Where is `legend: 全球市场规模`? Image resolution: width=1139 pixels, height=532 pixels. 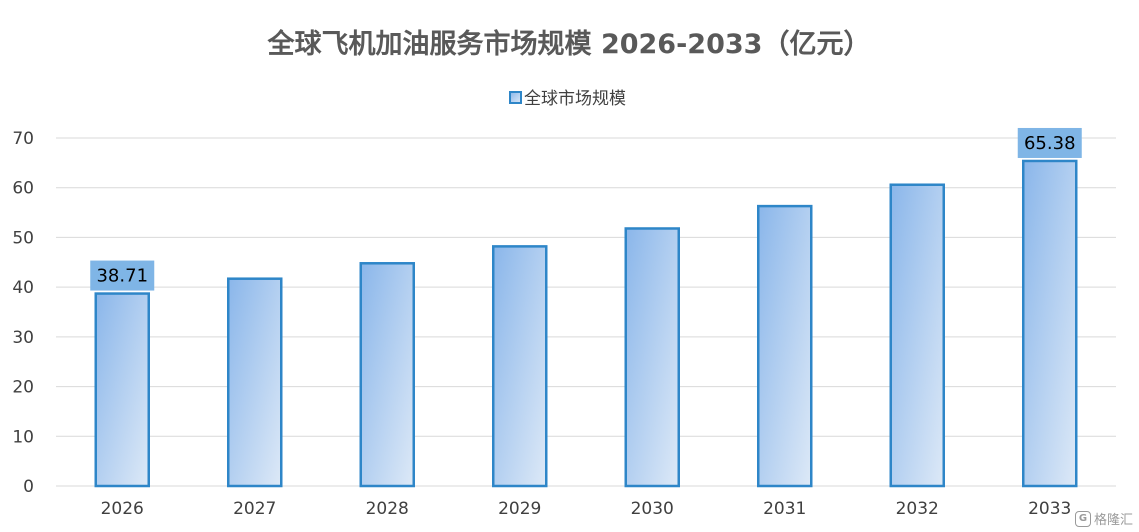 legend: 全球市场规模 is located at coordinates (567, 99).